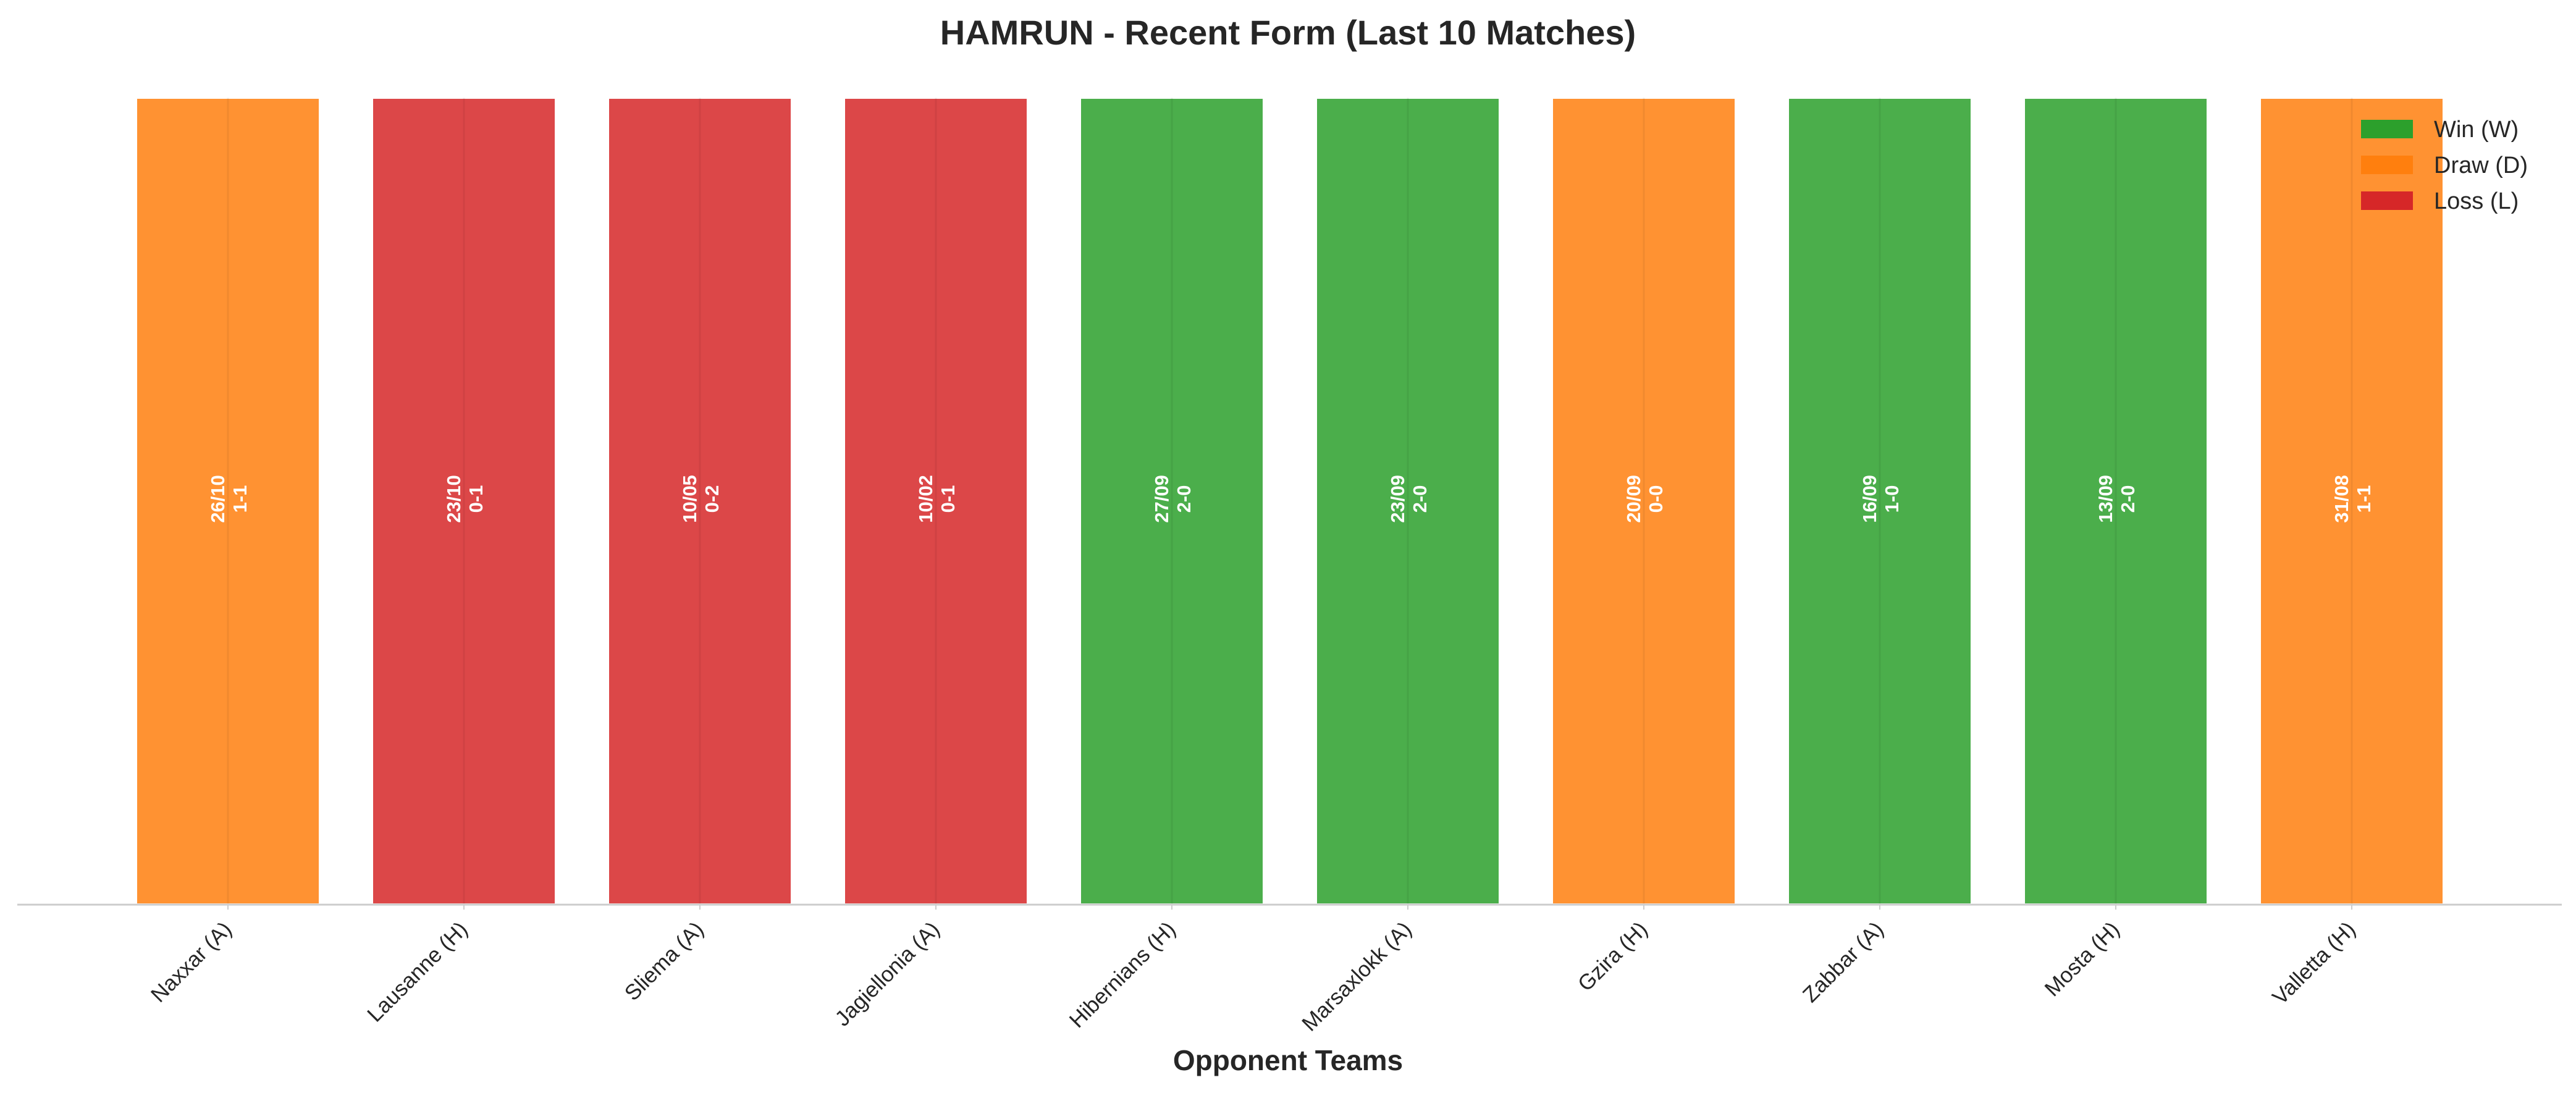  Describe the element at coordinates (1123, 974) in the screenshot. I see `x-tick-label-5: Hibernians (H)` at that location.